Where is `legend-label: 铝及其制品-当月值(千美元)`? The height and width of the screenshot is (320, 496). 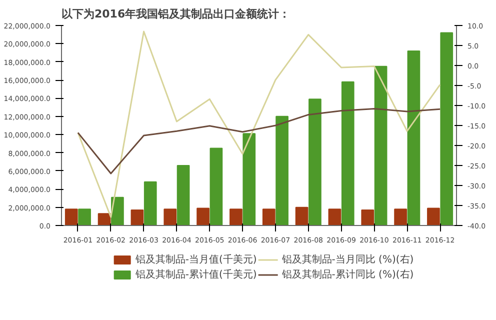
legend-label: 铝及其制品-当月值(千美元) is located at coordinates (196, 259).